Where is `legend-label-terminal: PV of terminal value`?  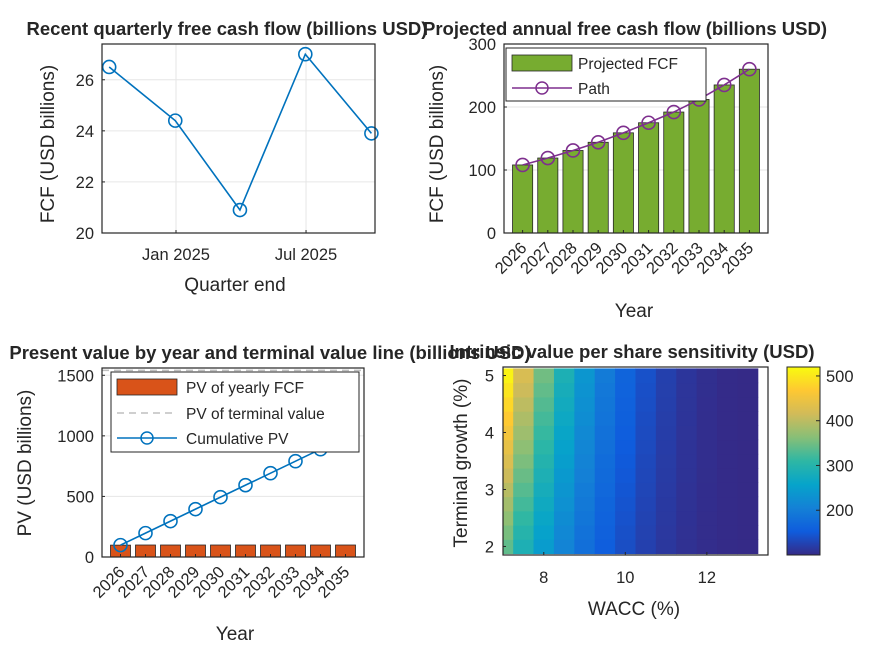 legend-label-terminal: PV of terminal value is located at coordinates (255, 414).